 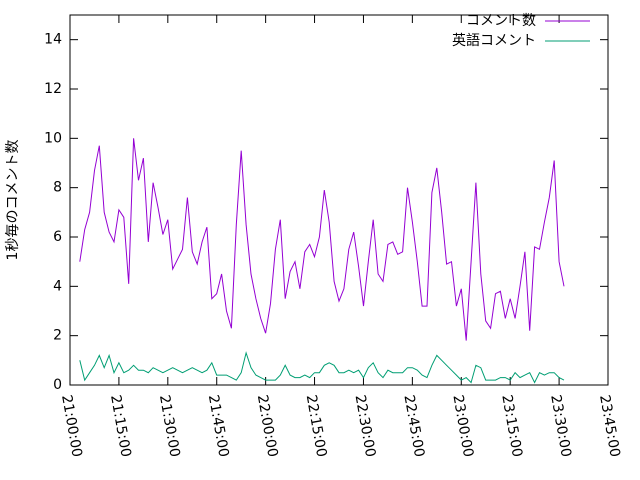 What do you see at coordinates (511, 426) in the screenshot?
I see `x-tick-label: 23:15:00` at bounding box center [511, 426].